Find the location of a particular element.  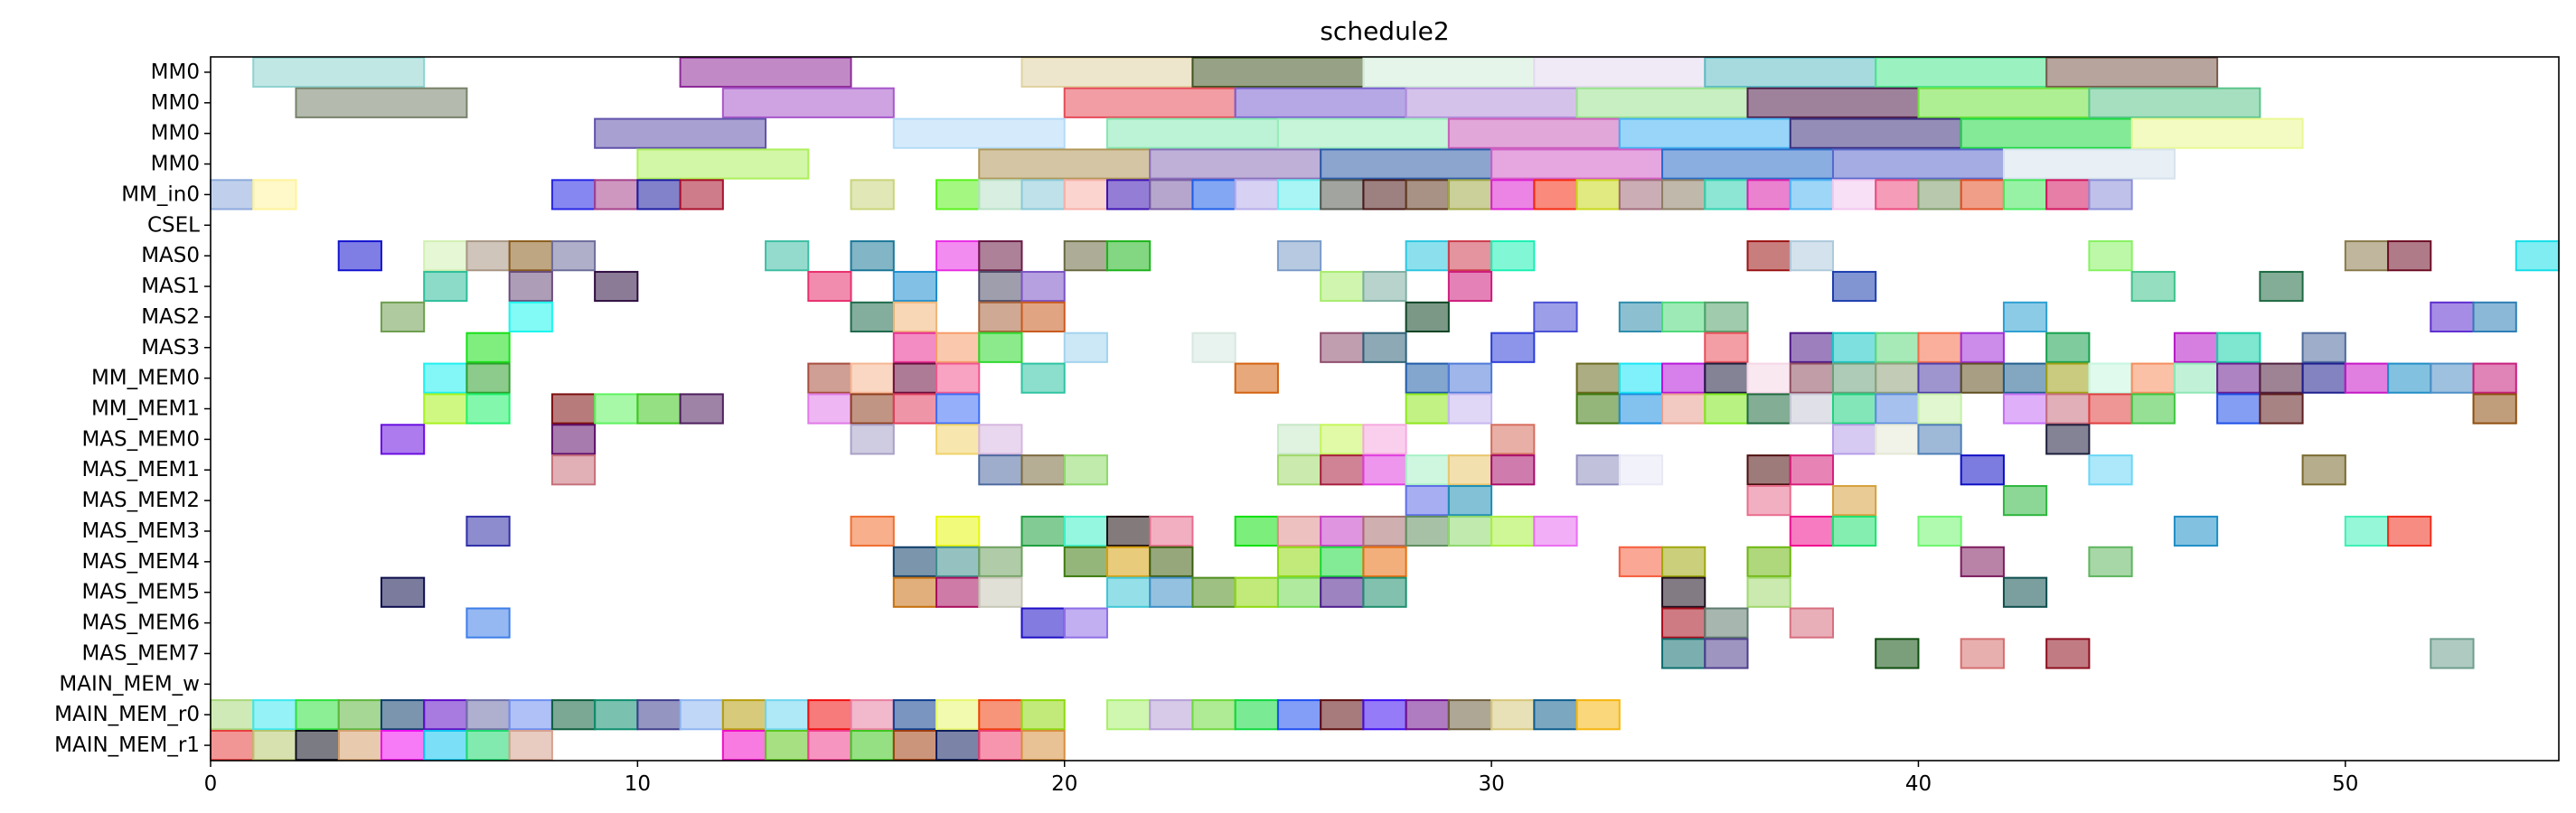

y-tick-label: MAS_MEM3 is located at coordinates (140, 531).